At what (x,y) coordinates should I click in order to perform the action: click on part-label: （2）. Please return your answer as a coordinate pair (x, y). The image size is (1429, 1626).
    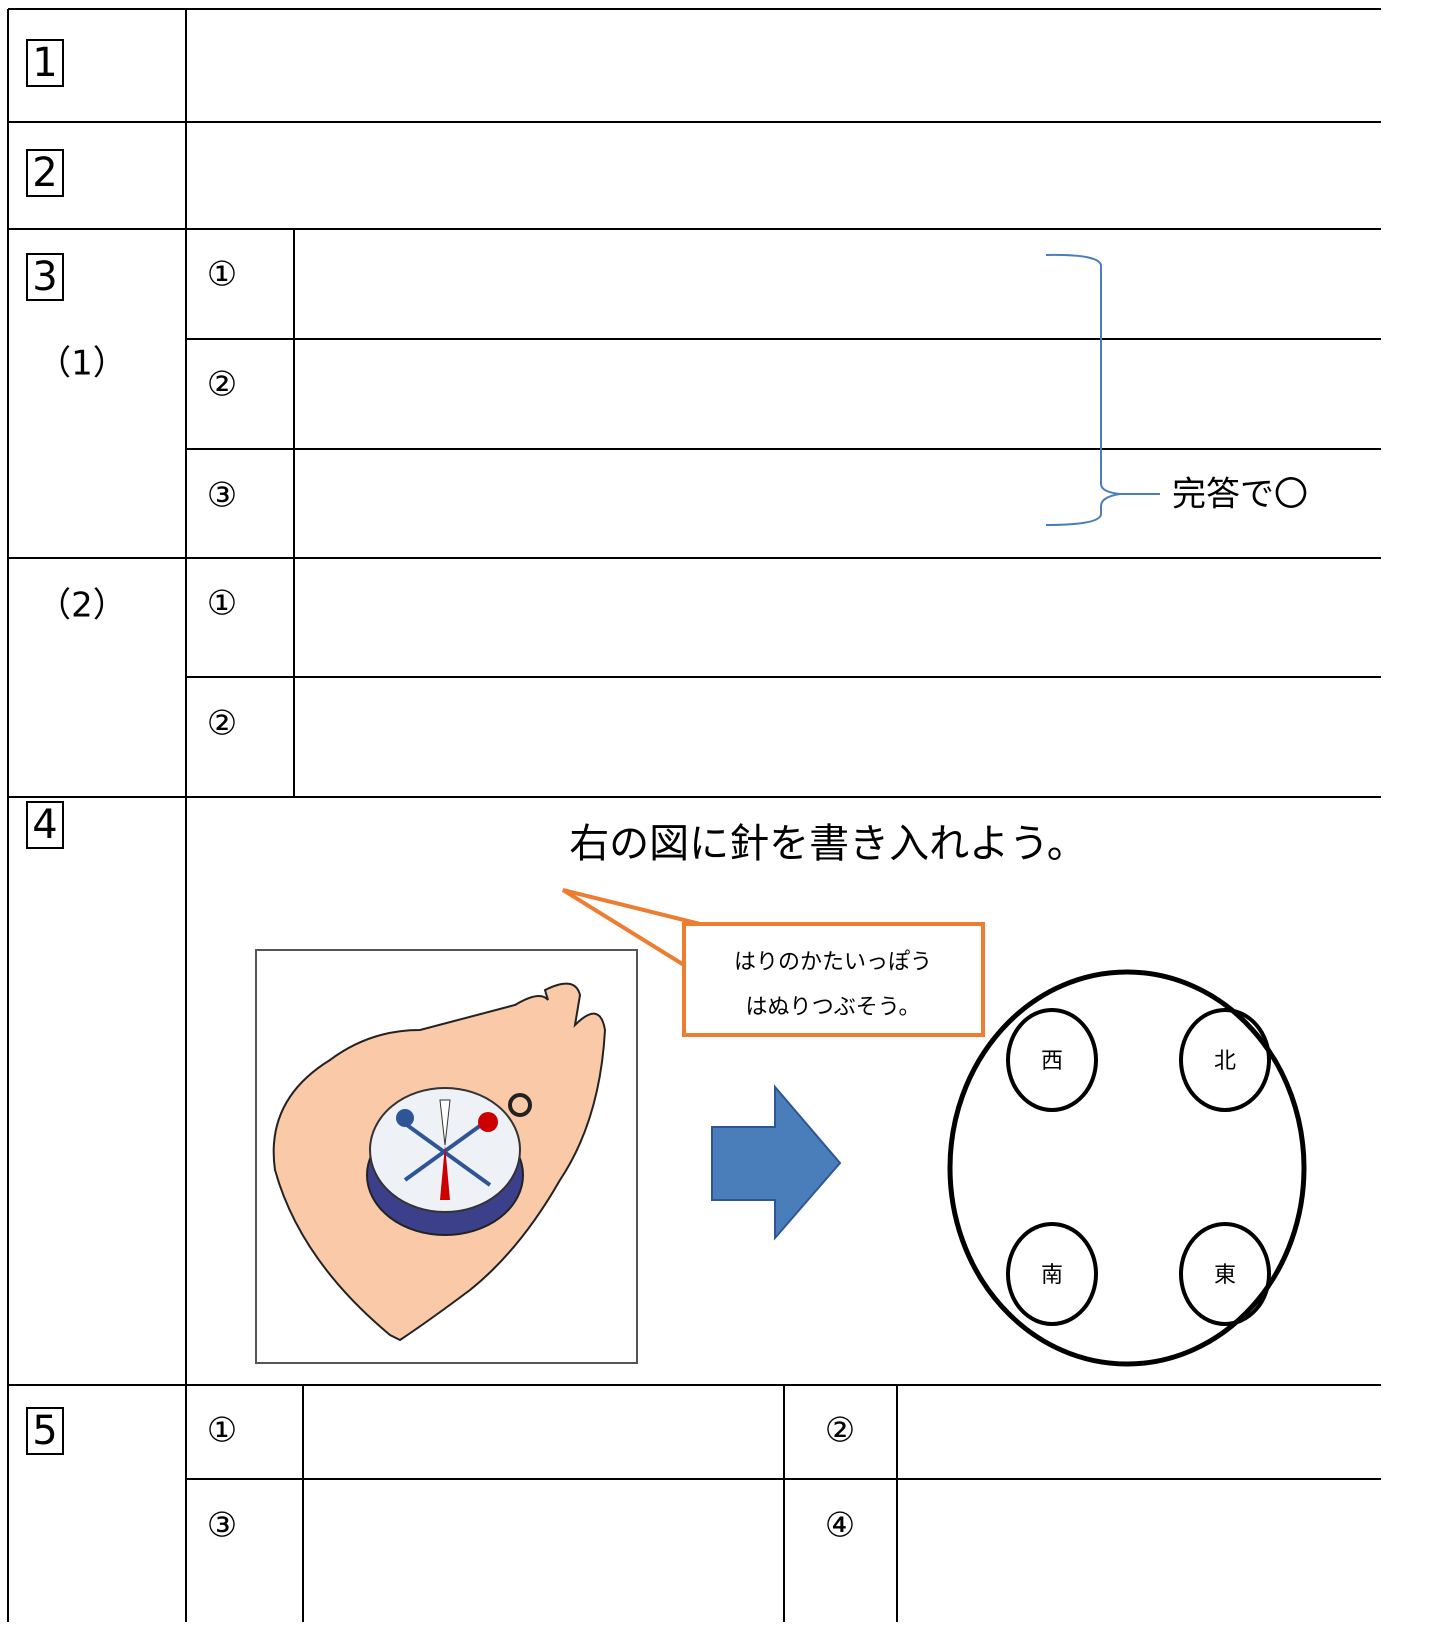
    Looking at the image, I should click on (82, 606).